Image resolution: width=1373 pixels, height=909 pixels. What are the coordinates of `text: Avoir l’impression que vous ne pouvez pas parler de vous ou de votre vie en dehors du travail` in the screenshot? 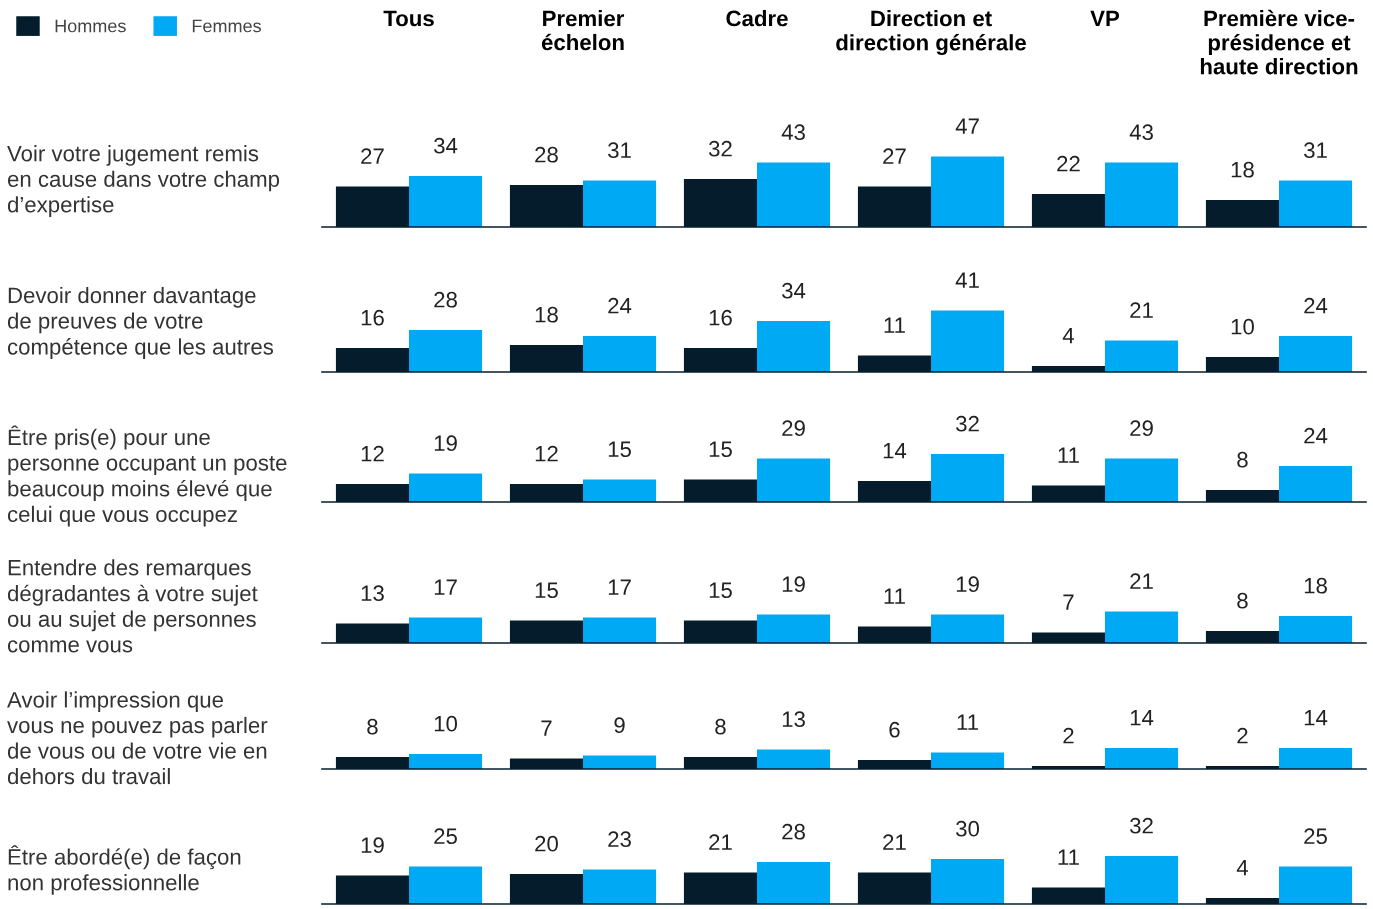 It's located at (137, 738).